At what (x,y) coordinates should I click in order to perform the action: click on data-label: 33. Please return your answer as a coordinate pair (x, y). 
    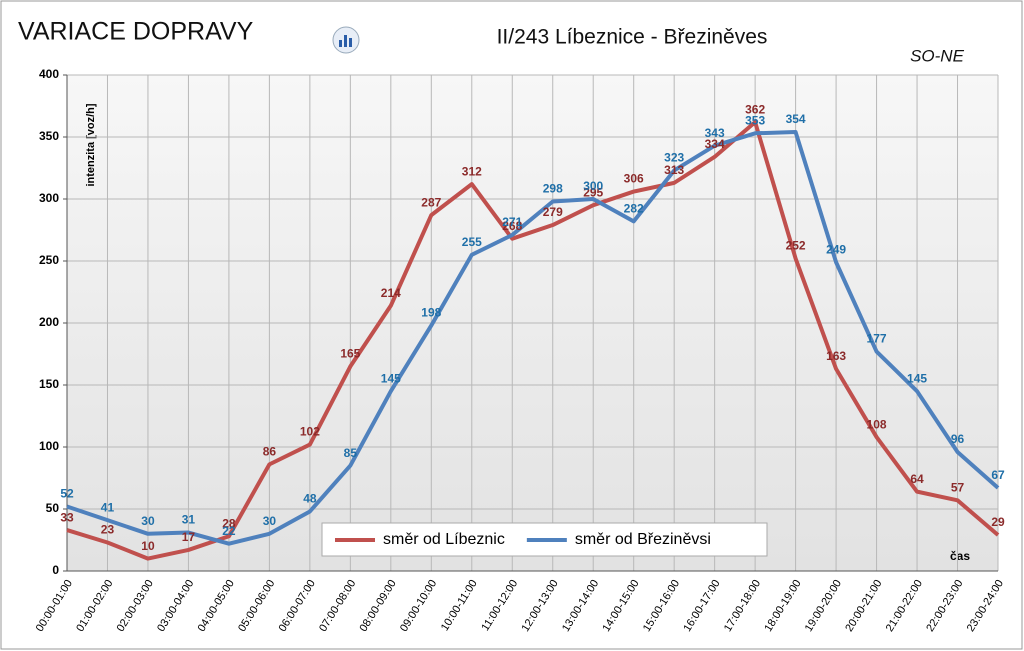
    Looking at the image, I should click on (67, 517).